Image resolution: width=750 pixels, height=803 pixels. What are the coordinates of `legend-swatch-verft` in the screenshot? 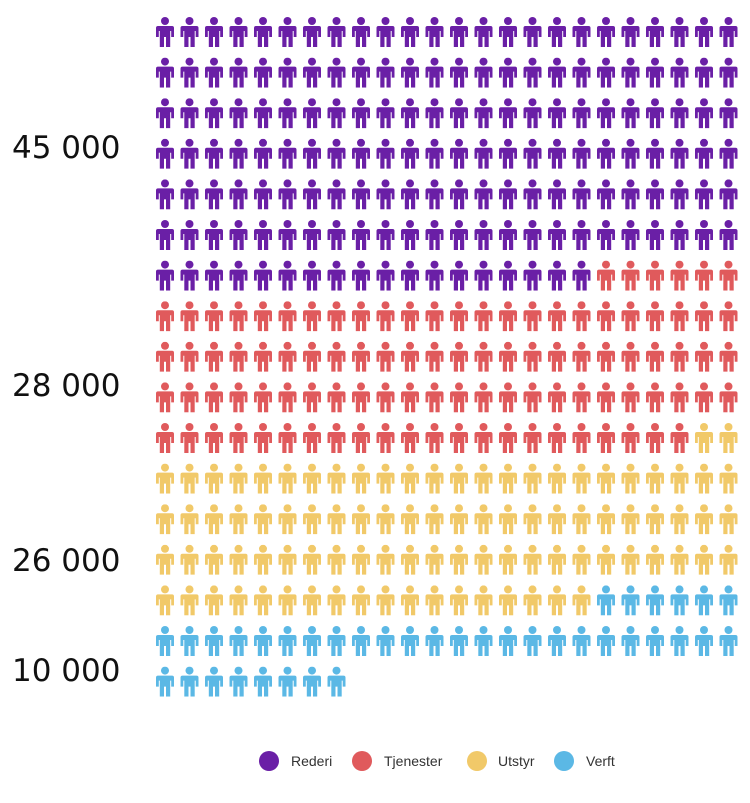 It's located at (564, 761).